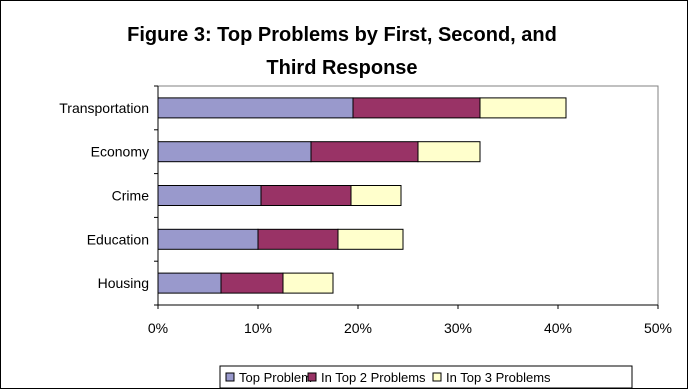 This screenshot has width=688, height=389. Describe the element at coordinates (120, 152) in the screenshot. I see `category-label: Economy` at that location.